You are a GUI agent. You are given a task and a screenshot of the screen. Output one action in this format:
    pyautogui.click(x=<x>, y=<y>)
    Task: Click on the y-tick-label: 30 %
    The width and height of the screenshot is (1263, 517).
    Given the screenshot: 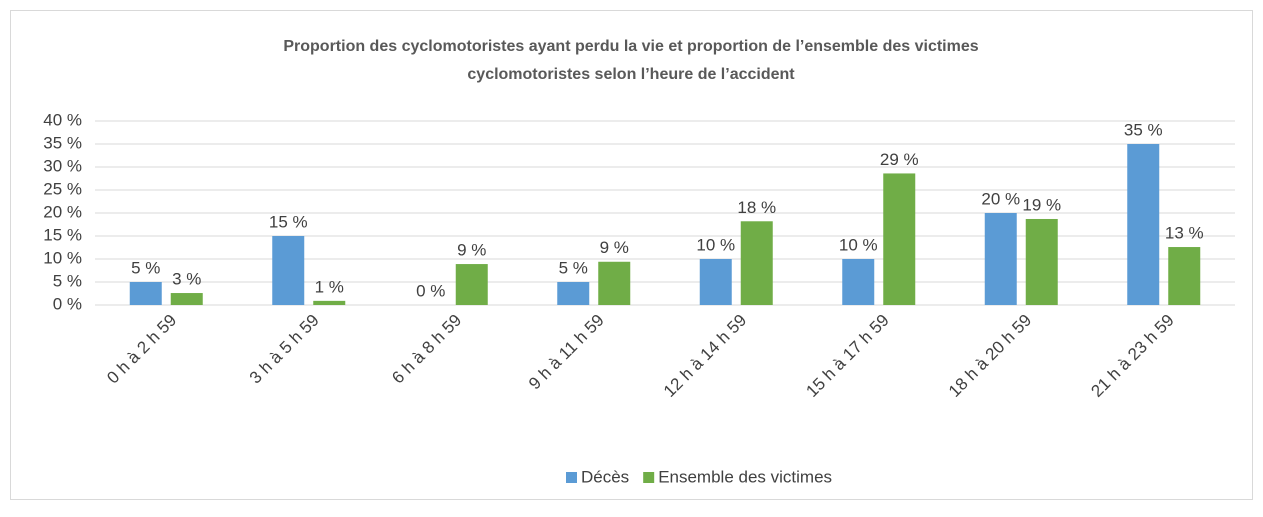 What is the action you would take?
    pyautogui.click(x=62, y=165)
    